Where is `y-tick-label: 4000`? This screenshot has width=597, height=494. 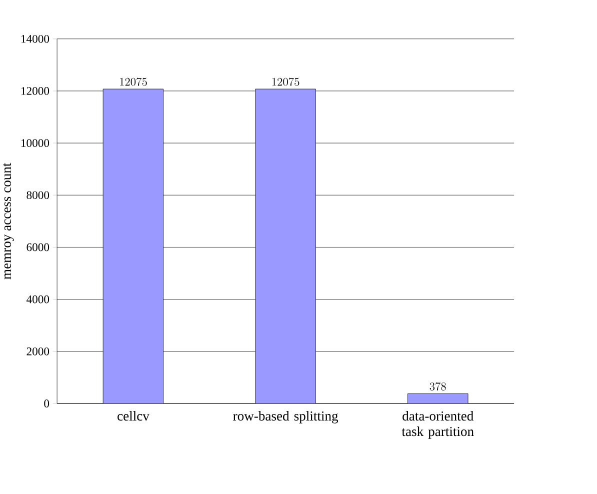 y-tick-label: 4000 is located at coordinates (38, 299).